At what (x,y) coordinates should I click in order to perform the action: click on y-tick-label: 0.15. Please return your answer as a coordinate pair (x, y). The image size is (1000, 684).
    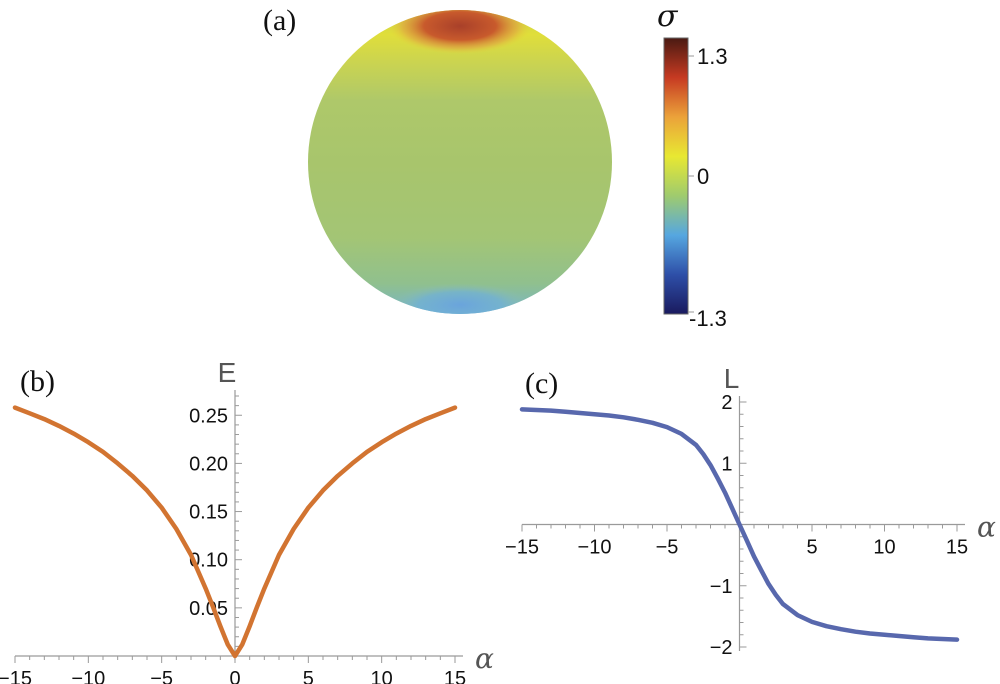
    Looking at the image, I should click on (208, 513).